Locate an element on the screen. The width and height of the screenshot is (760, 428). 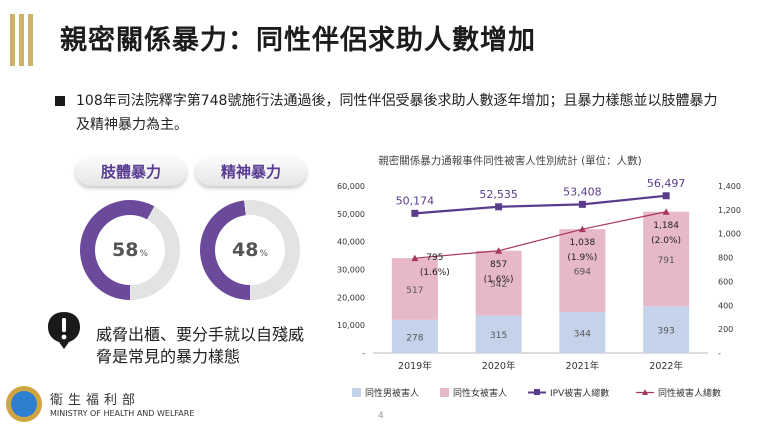
title-accent-stripes is located at coordinates (25, 40).